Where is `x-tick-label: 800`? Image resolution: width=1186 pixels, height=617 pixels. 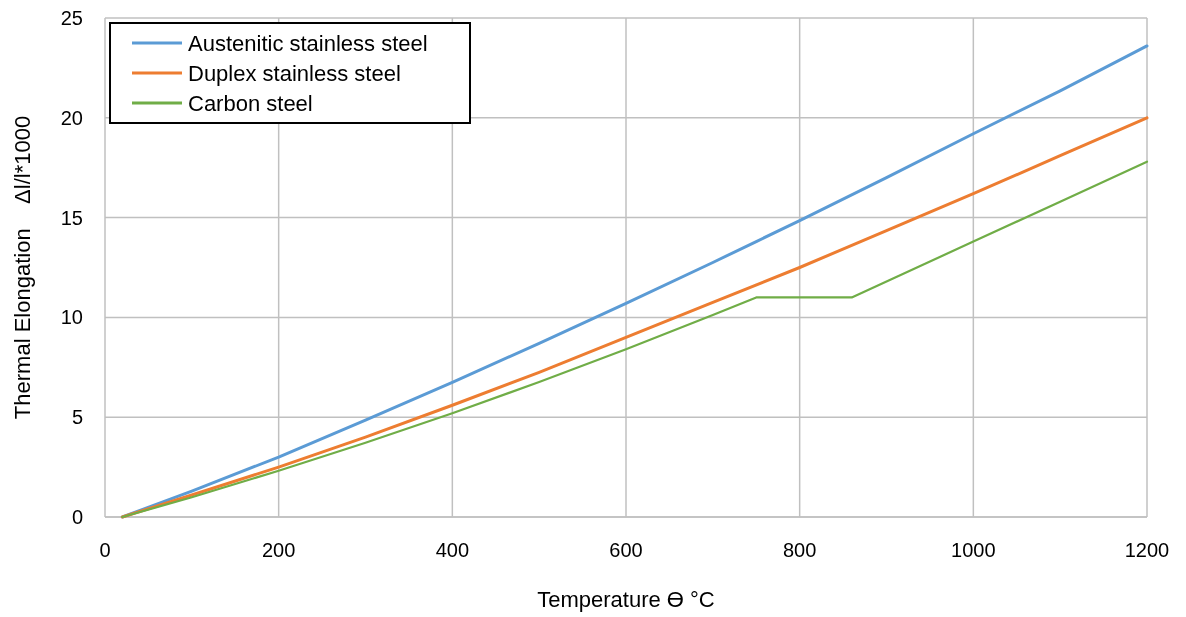
x-tick-label: 800 is located at coordinates (799, 550).